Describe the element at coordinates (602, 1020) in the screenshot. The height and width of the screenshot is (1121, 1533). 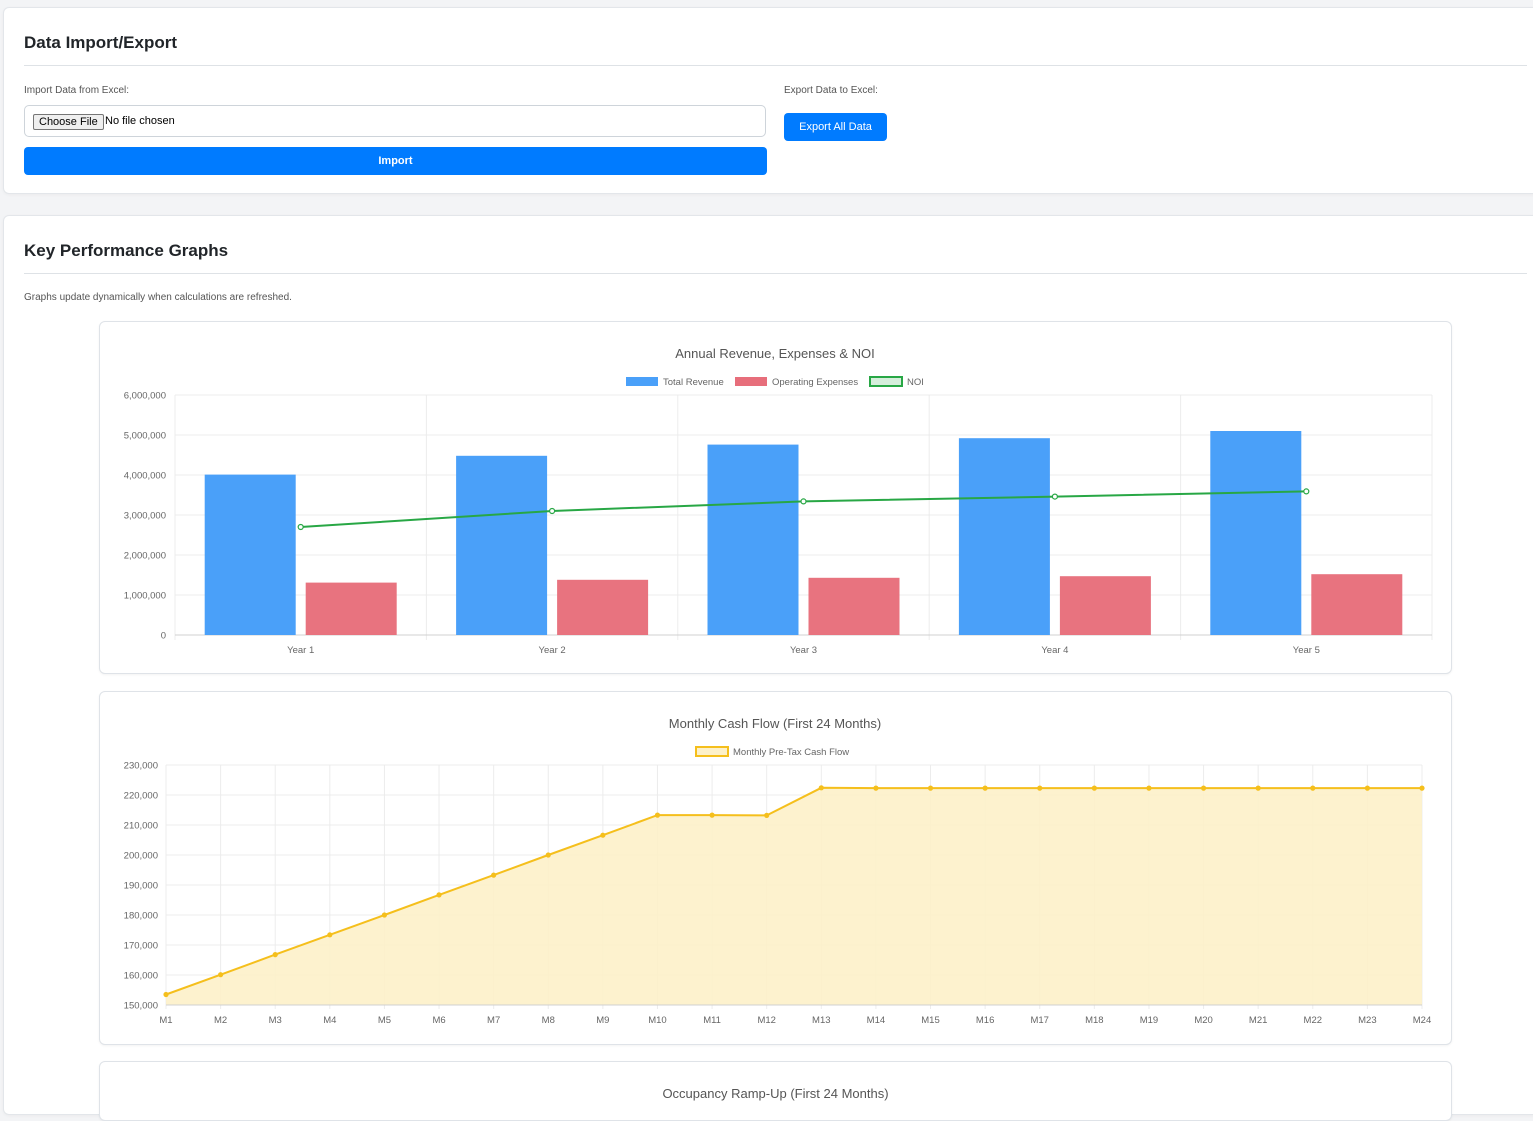
I see `x-tick-label: M9` at that location.